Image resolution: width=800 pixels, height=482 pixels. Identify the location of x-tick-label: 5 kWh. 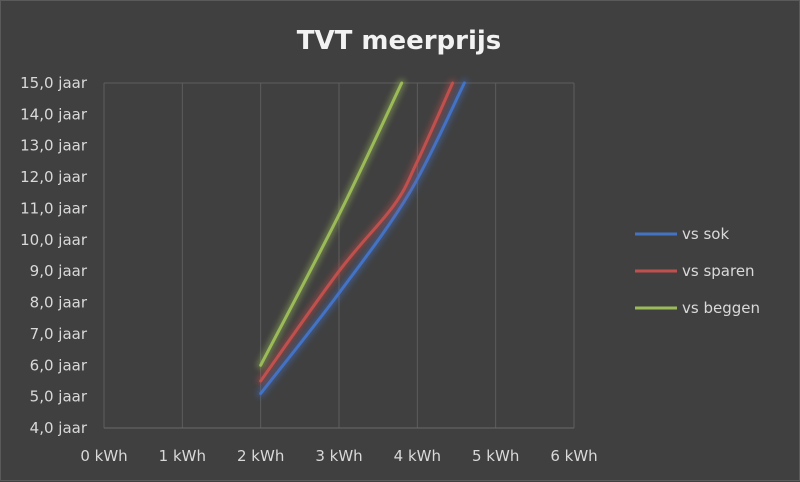
(495, 456).